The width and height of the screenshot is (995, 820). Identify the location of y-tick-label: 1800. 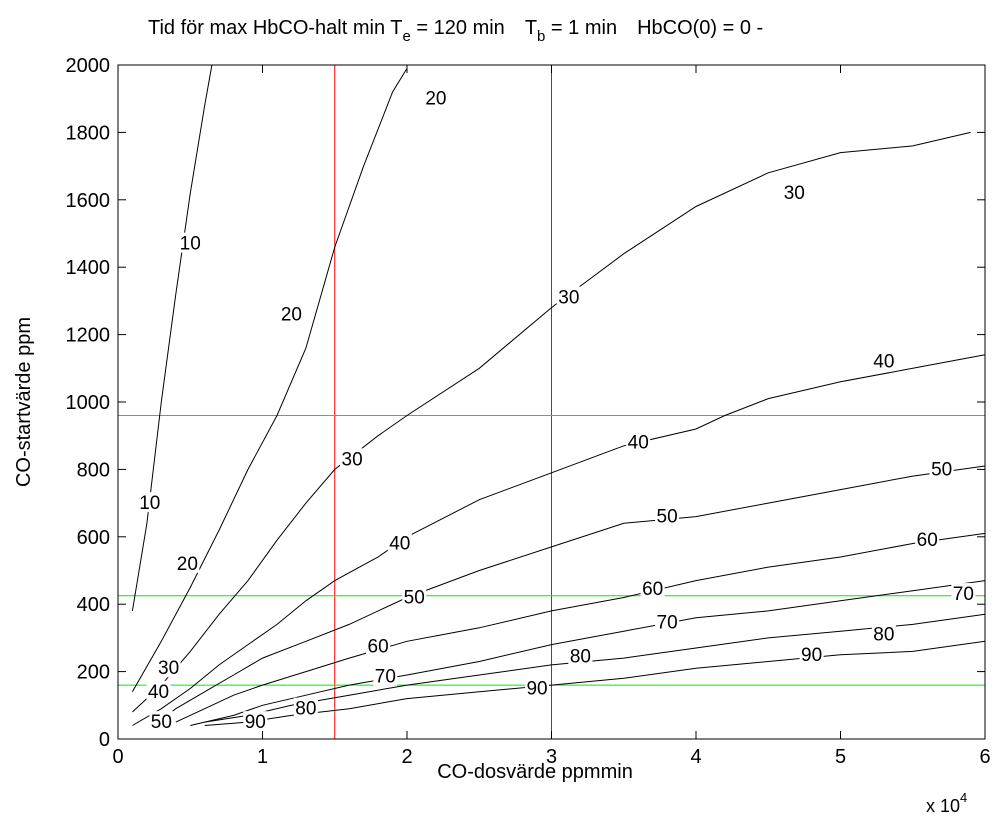
(88, 133).